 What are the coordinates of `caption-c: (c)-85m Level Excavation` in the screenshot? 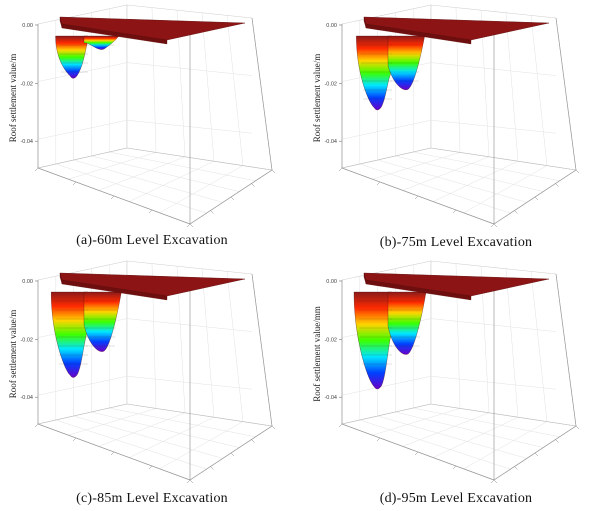 It's located at (152, 498).